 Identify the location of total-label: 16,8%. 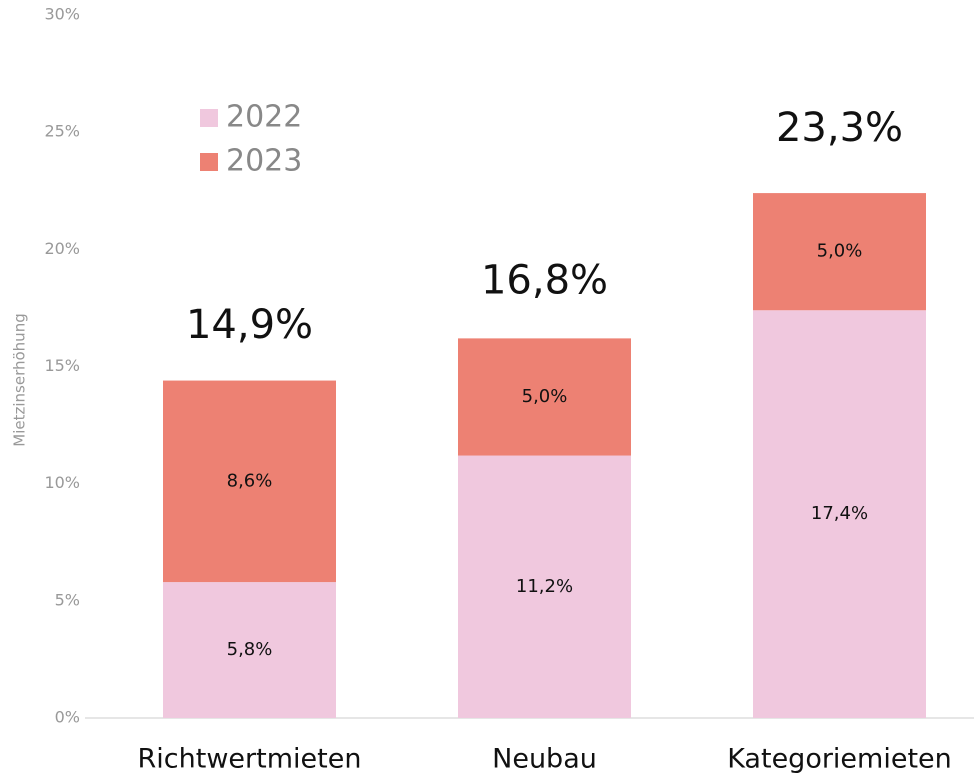
(544, 280).